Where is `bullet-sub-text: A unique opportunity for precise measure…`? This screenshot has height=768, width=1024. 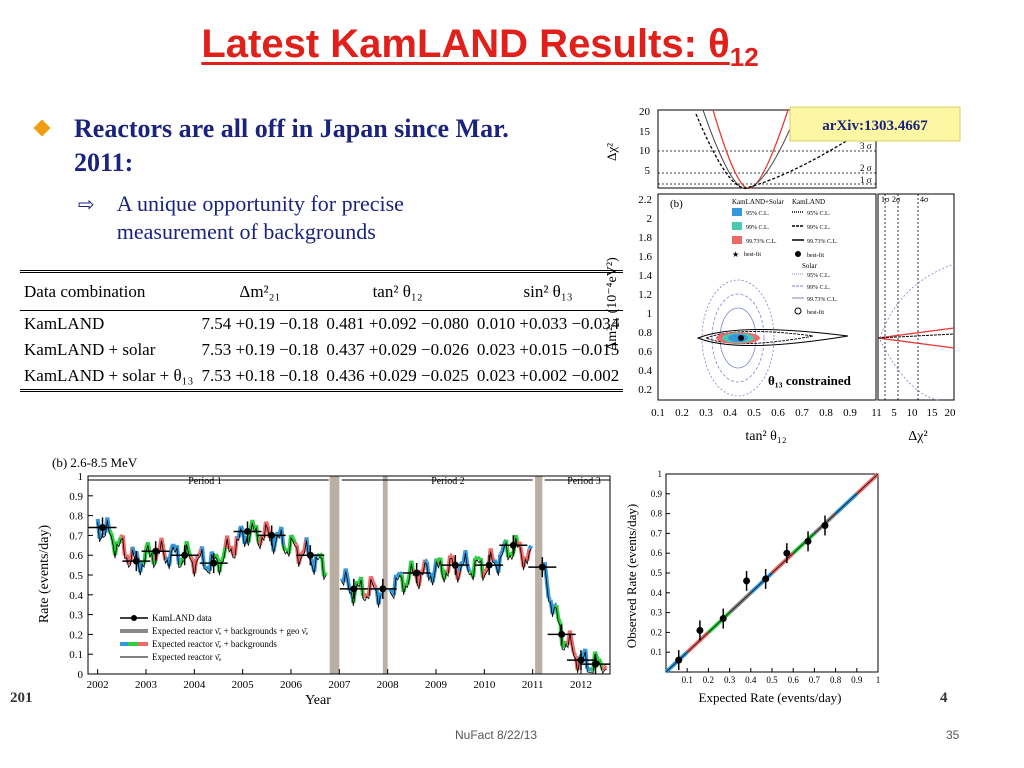
bullet-sub-text: A unique opportunity for precise measure… is located at coordinates (260, 217).